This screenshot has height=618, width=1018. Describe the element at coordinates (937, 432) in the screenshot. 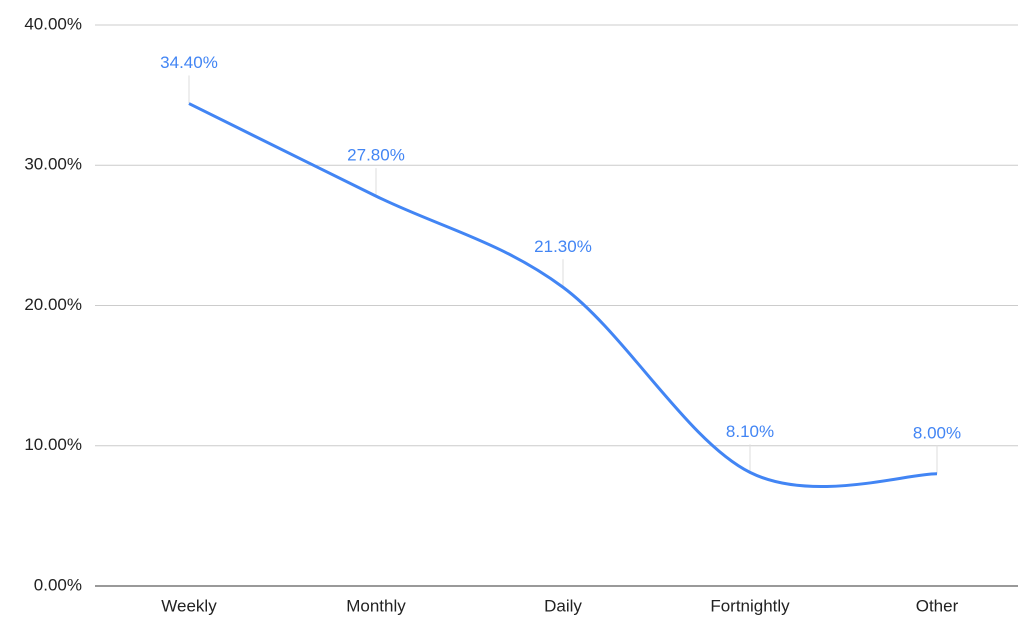

I see `data-label: 8.00%` at that location.